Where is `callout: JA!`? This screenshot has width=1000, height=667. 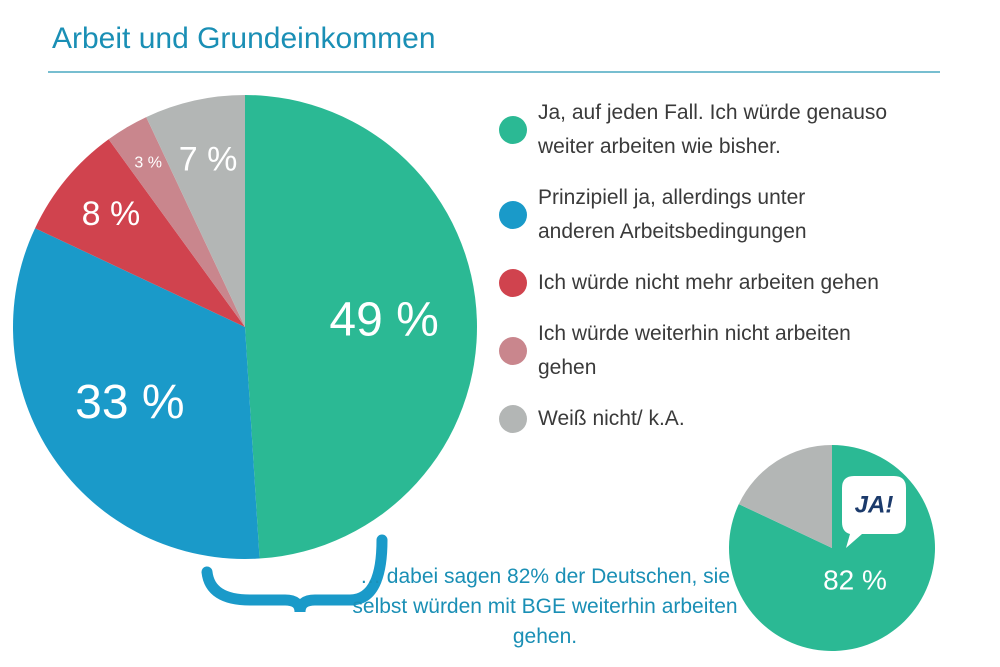 callout: JA! is located at coordinates (874, 504).